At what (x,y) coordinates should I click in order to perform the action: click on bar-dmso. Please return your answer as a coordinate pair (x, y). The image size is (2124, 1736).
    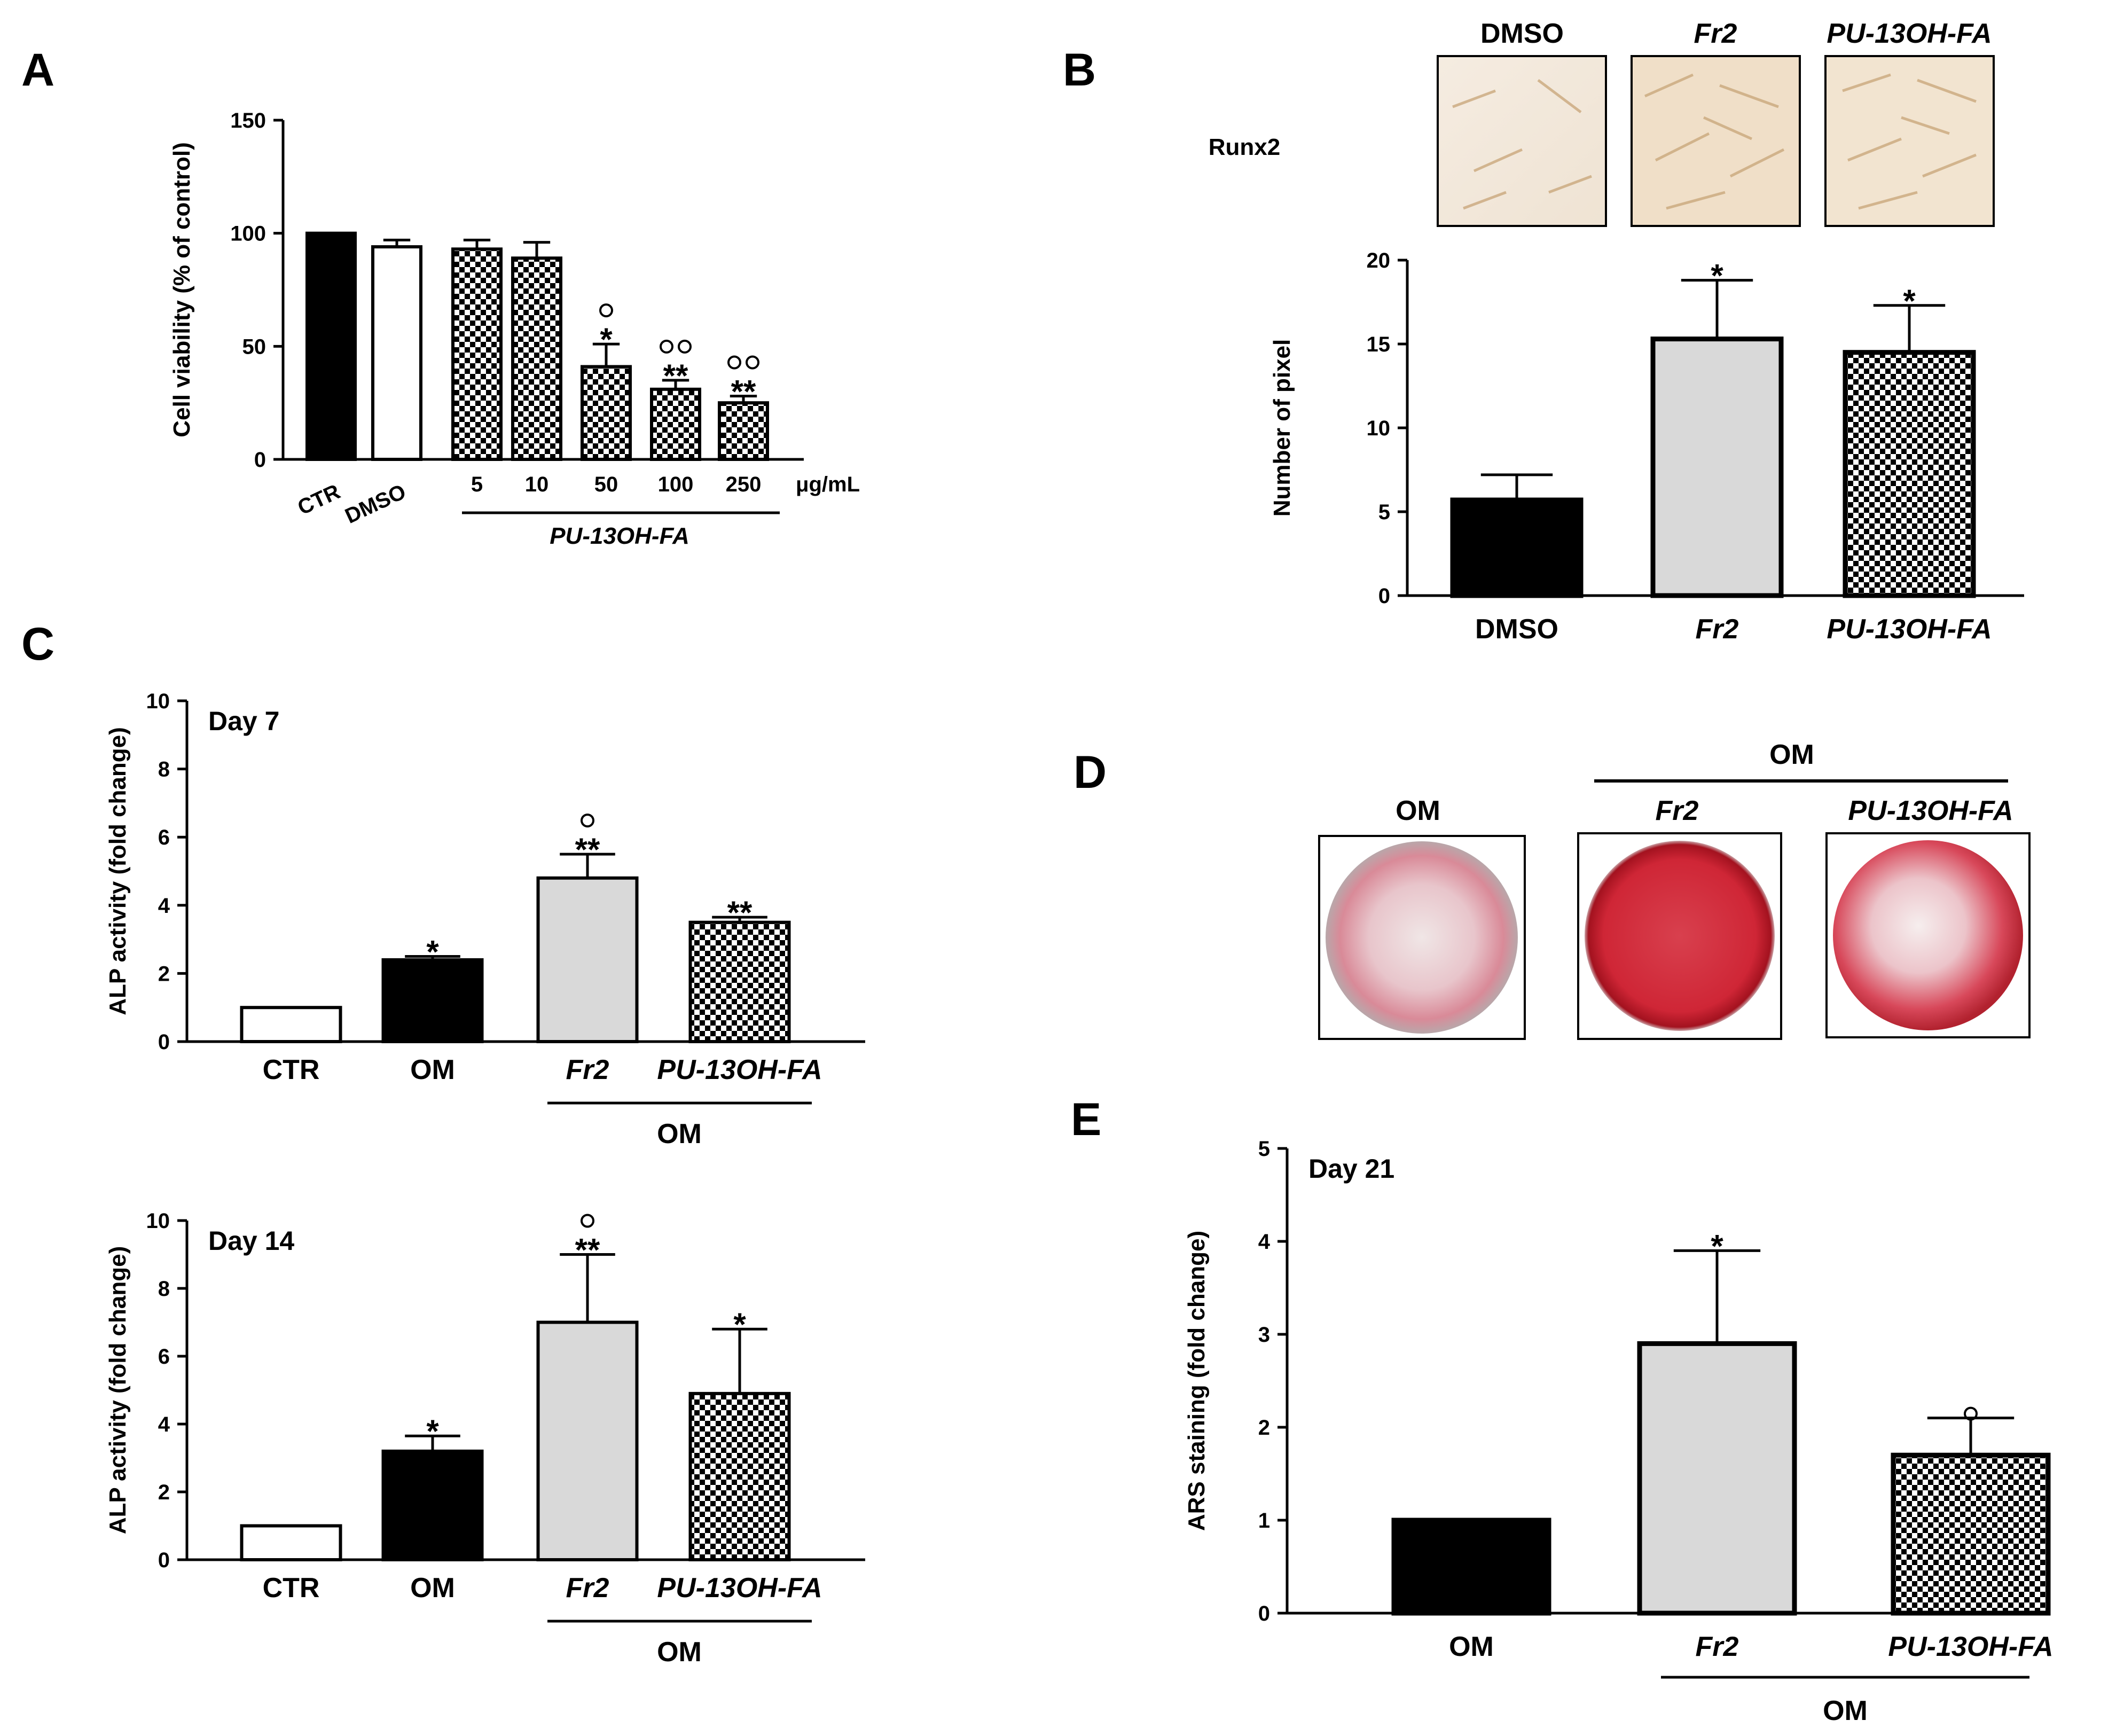
    Looking at the image, I should click on (1517, 547).